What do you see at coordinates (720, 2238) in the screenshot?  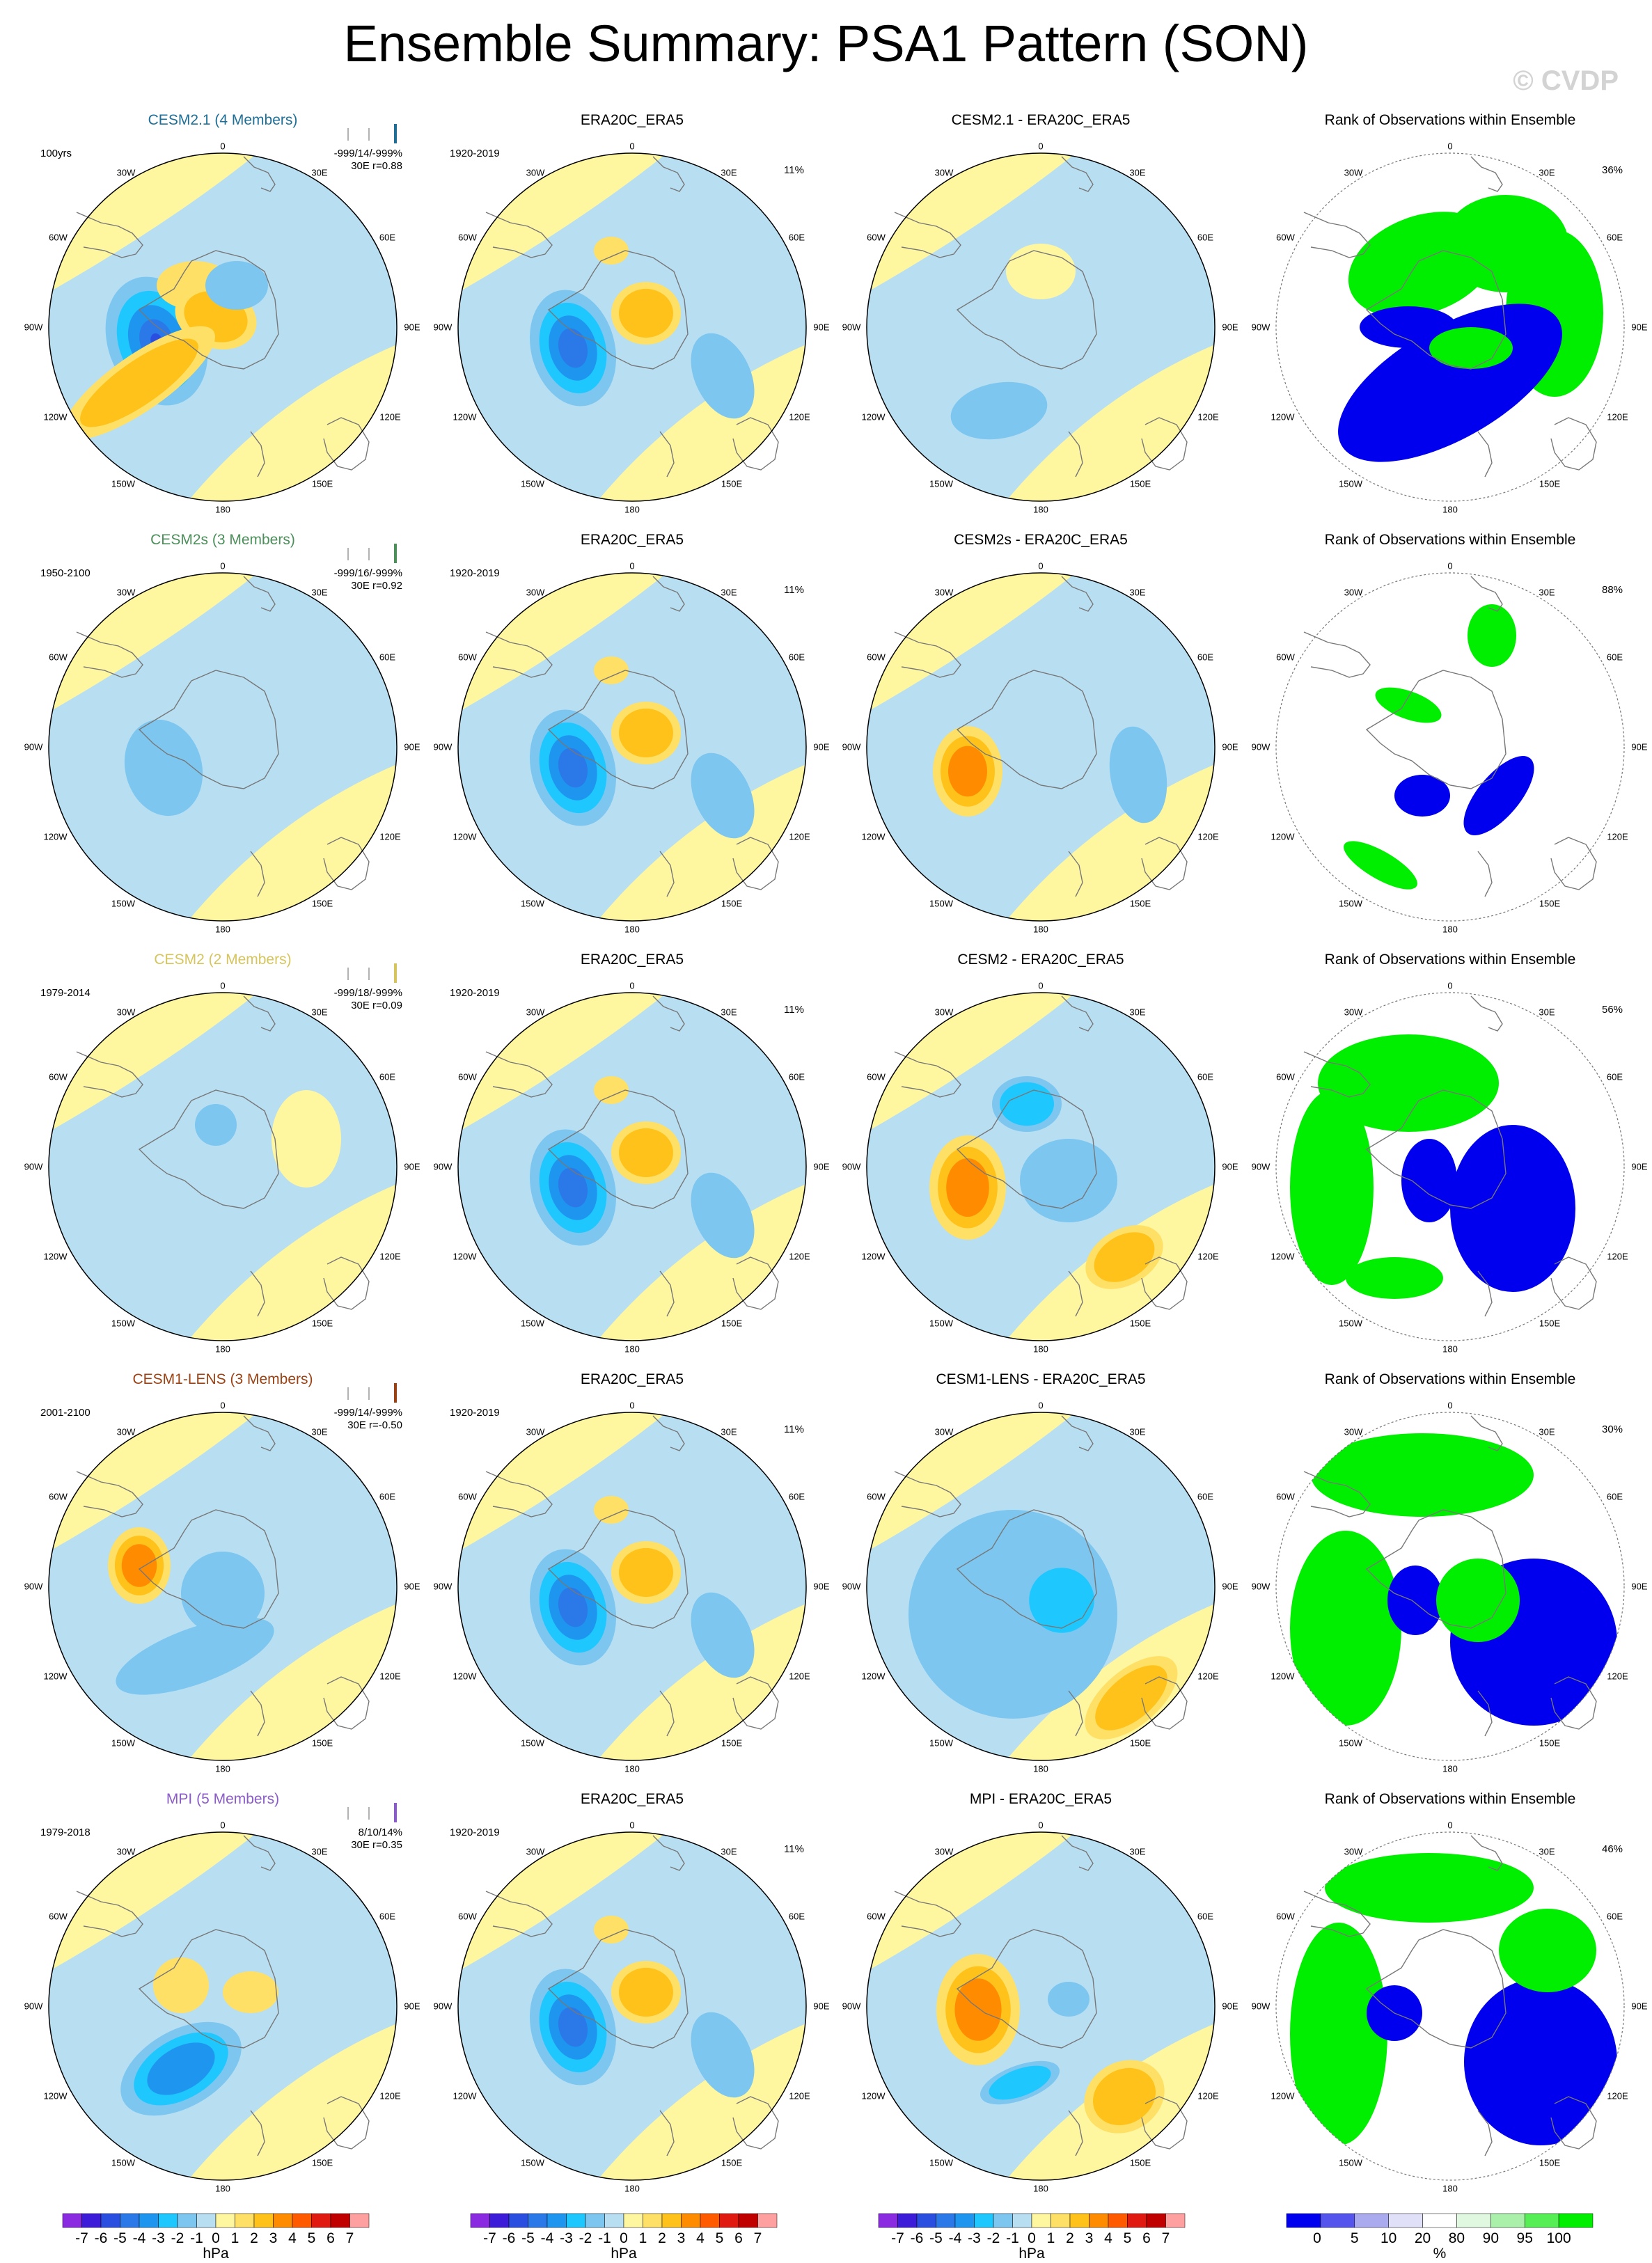 I see `colorbar-tick-label: 5` at bounding box center [720, 2238].